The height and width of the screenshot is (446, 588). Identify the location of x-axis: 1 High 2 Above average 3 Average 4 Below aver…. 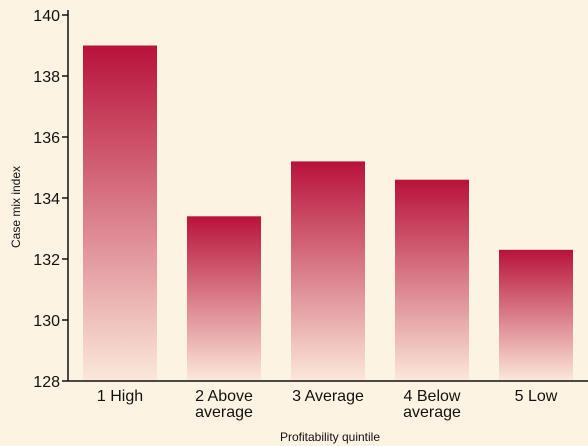
(328, 400).